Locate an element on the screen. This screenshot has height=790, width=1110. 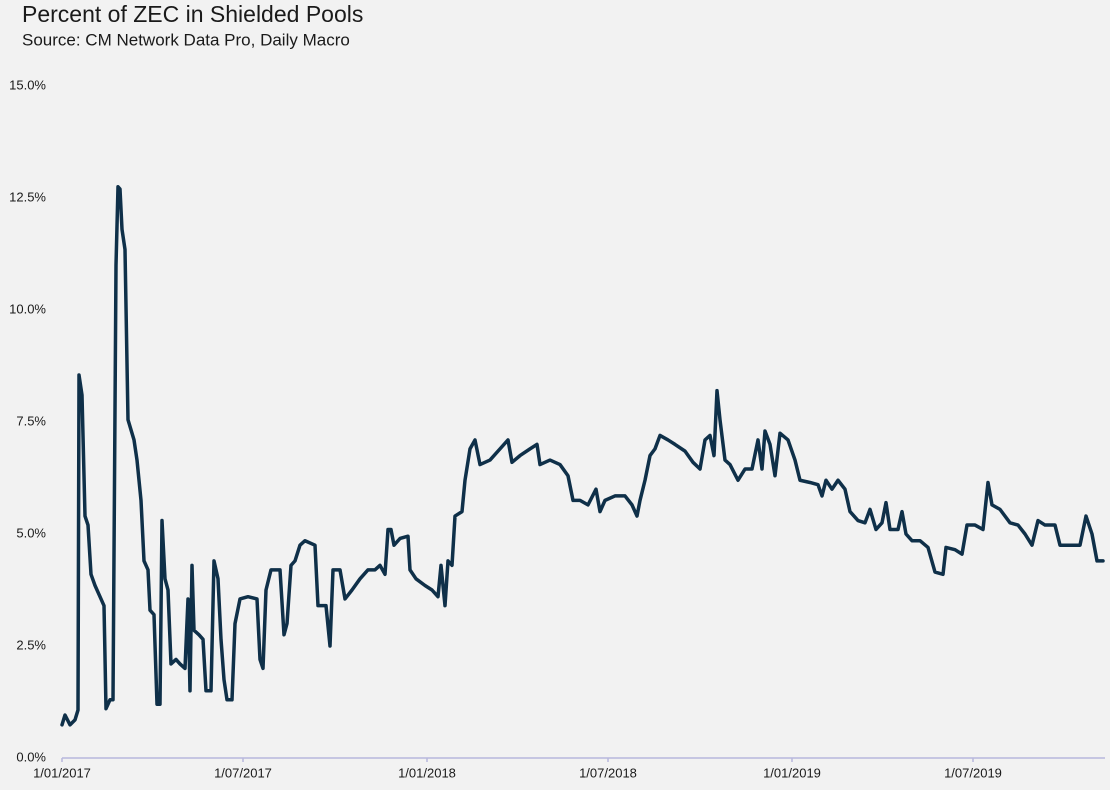
y-tick-label: 5.0% is located at coordinates (31, 532).